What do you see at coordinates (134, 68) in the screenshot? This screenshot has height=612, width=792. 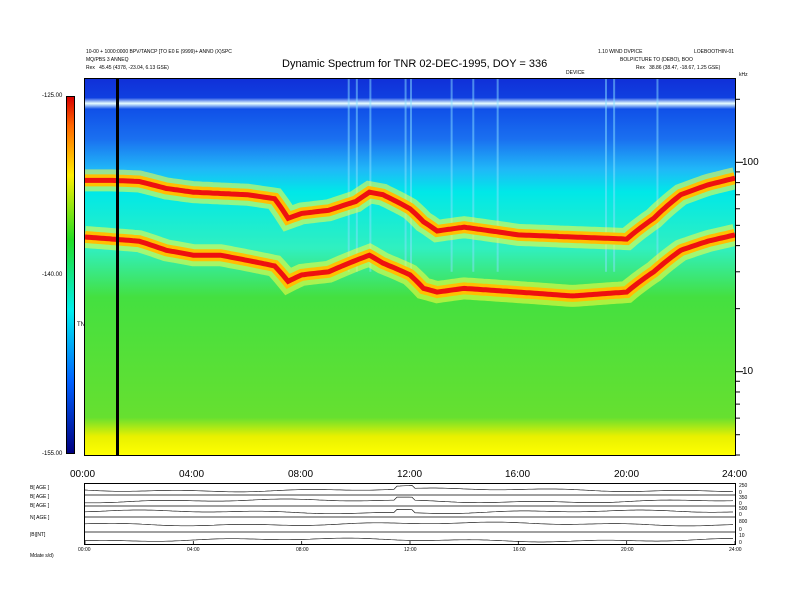 I see `header-left-rex-value: 45.45 (4378, -23.04, 6.13 GSE)` at bounding box center [134, 68].